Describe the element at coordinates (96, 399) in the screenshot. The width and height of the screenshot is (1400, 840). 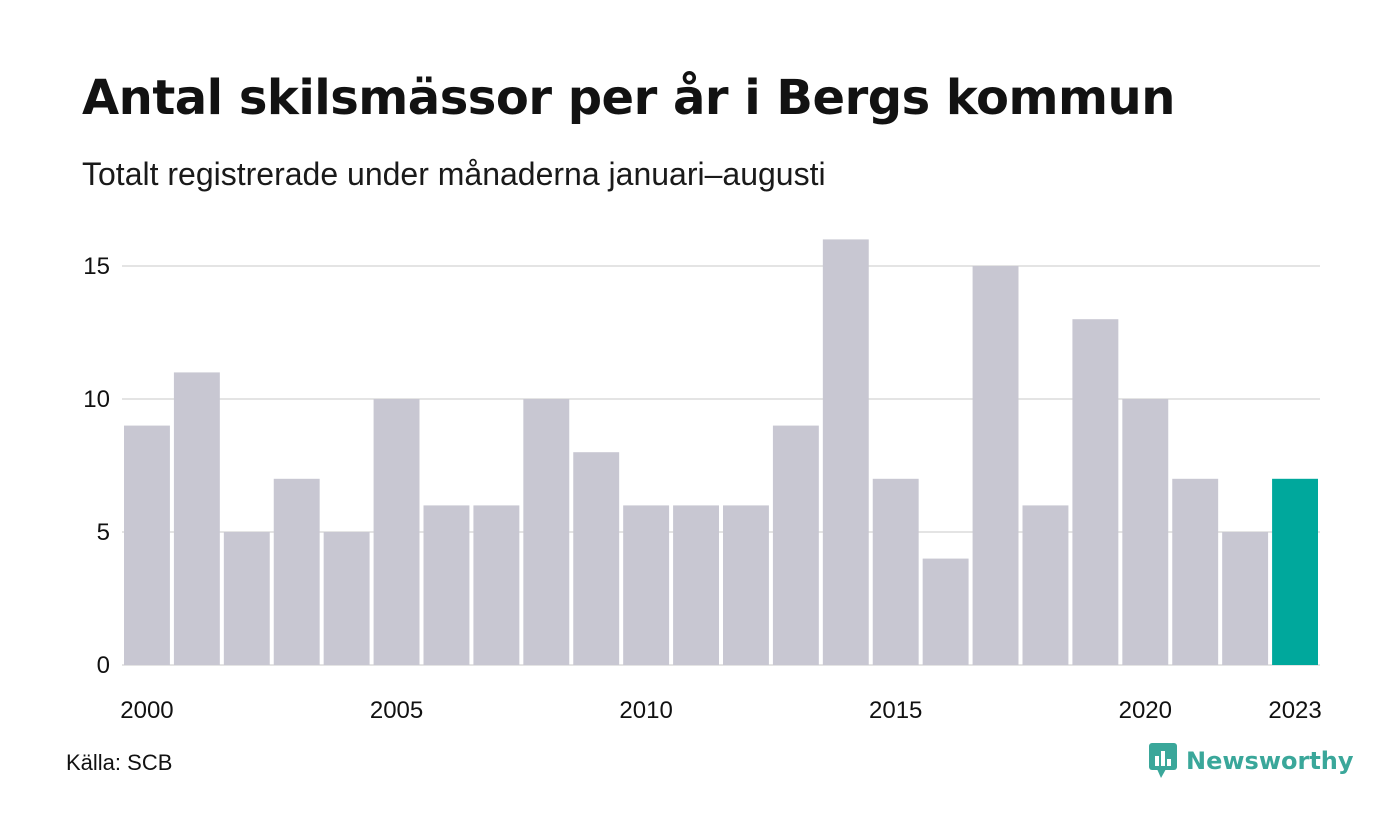
I see `y-tick-label: 10` at that location.